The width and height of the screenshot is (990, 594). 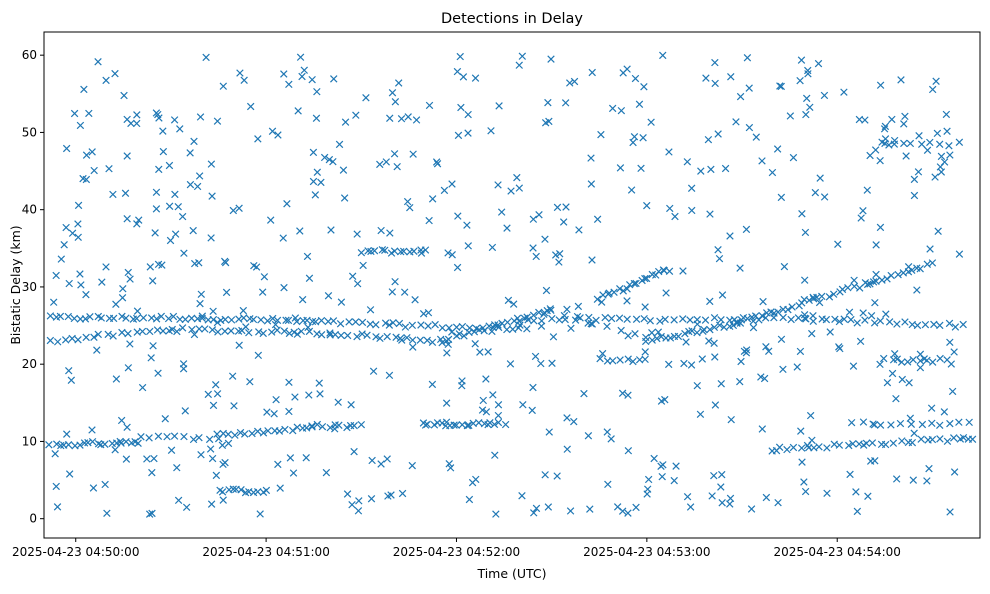 What do you see at coordinates (511, 573) in the screenshot?
I see `x-axis-label: Time (UTC)` at bounding box center [511, 573].